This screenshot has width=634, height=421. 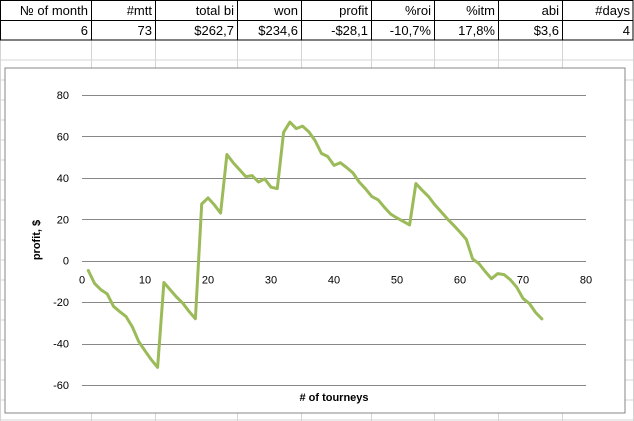 What do you see at coordinates (54, 10) in the screenshot?
I see `table-header-cell: № of month` at bounding box center [54, 10].